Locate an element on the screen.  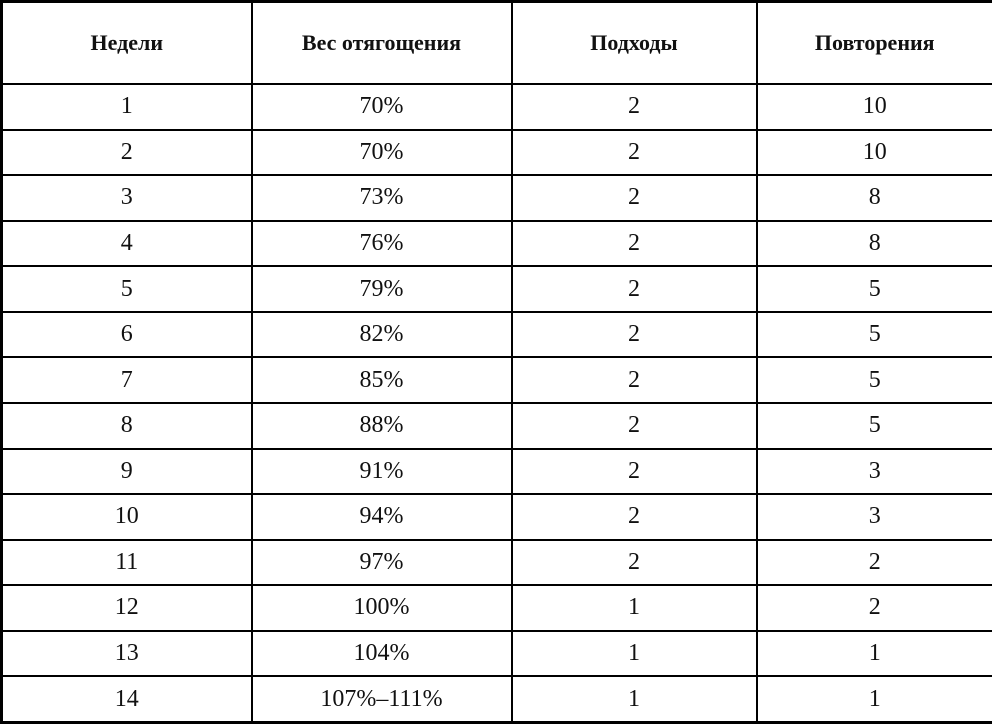
table-row: 8 88% 2 5 is located at coordinates (496, 425).